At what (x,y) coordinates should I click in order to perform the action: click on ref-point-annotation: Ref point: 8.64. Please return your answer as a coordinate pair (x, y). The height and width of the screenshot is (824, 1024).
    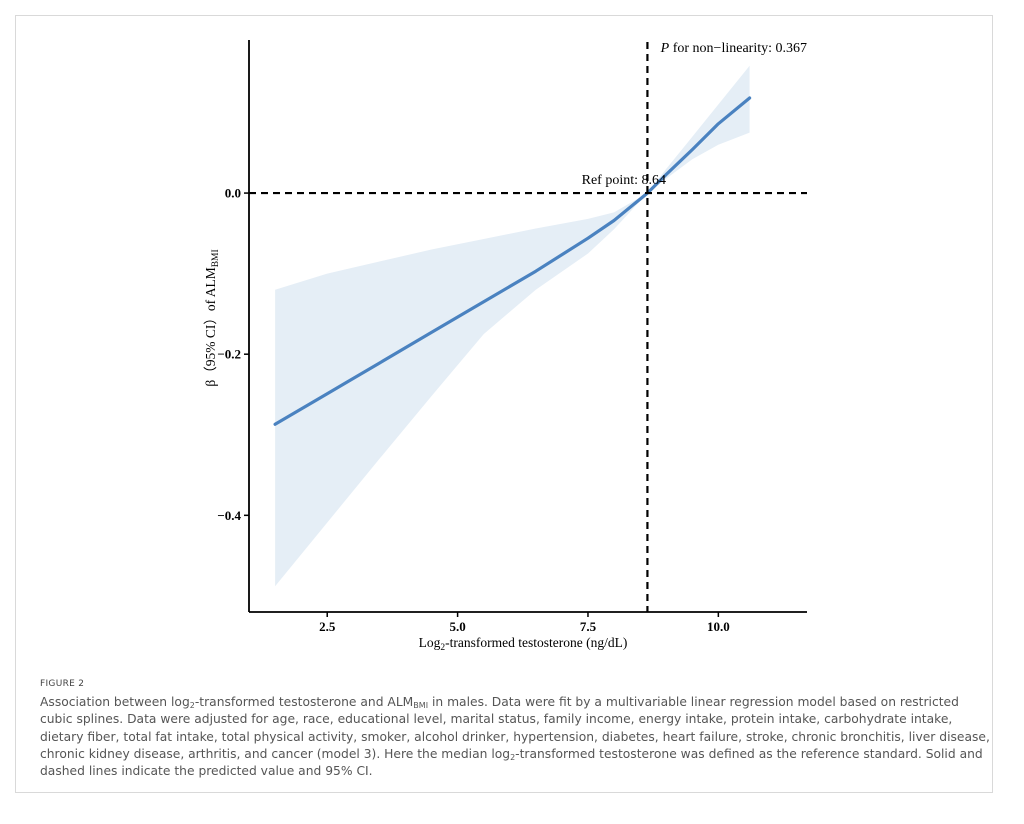
    Looking at the image, I should click on (624, 180).